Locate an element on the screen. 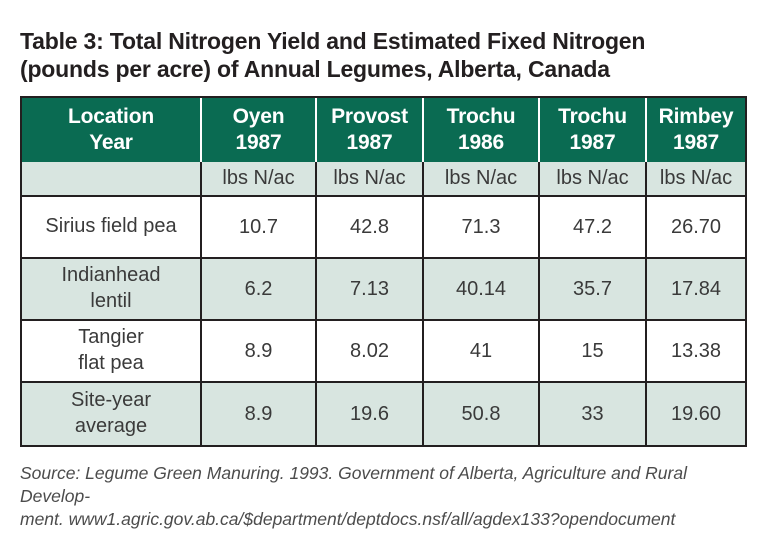 Image resolution: width=768 pixels, height=540 pixels. value-cell: 19.60 is located at coordinates (696, 414).